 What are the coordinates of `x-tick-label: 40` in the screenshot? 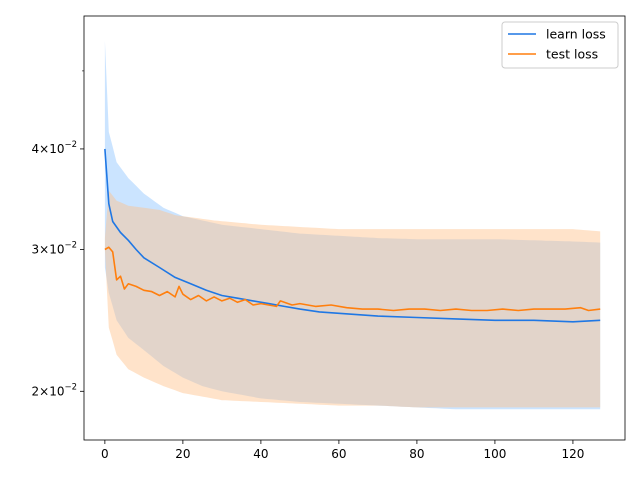 It's located at (260, 454).